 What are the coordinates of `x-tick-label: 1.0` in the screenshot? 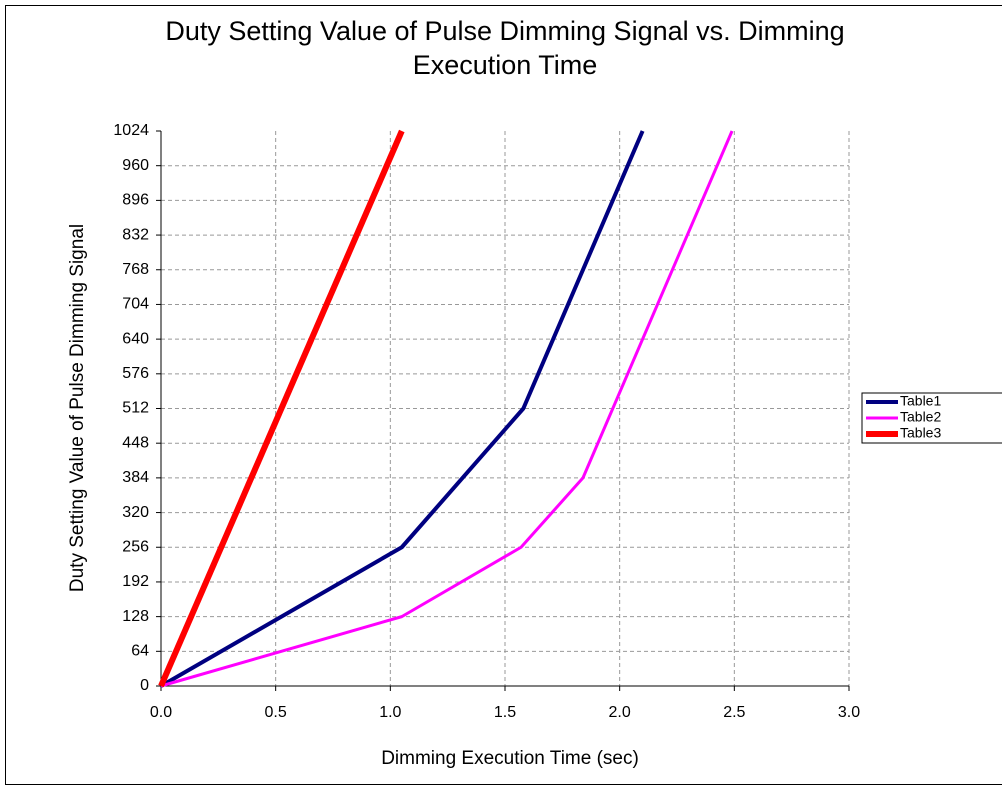 It's located at (390, 712).